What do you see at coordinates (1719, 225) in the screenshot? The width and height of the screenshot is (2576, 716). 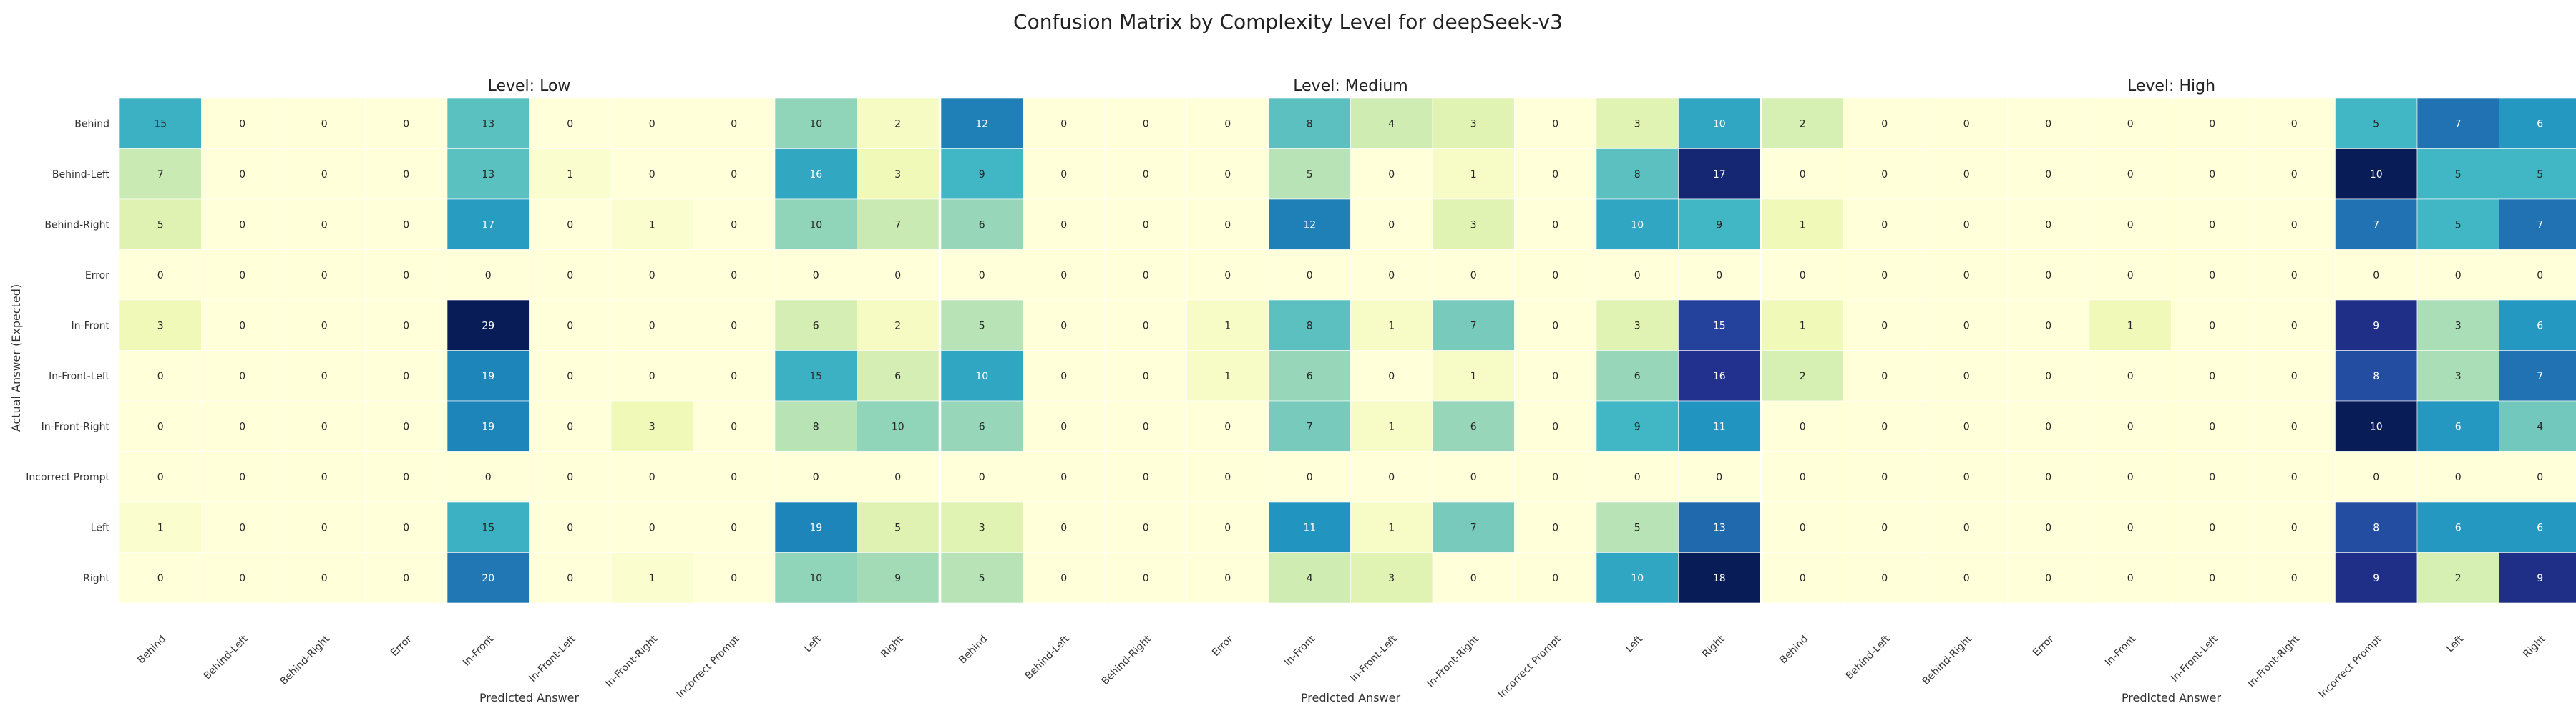 I see `cell-value-label: 9` at bounding box center [1719, 225].